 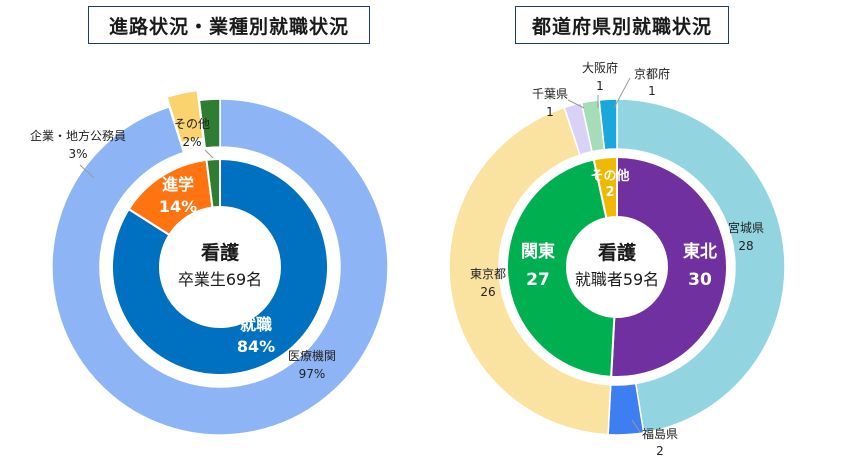 I want to click on inner-label-value-1-2: 2, so click(x=609, y=192).